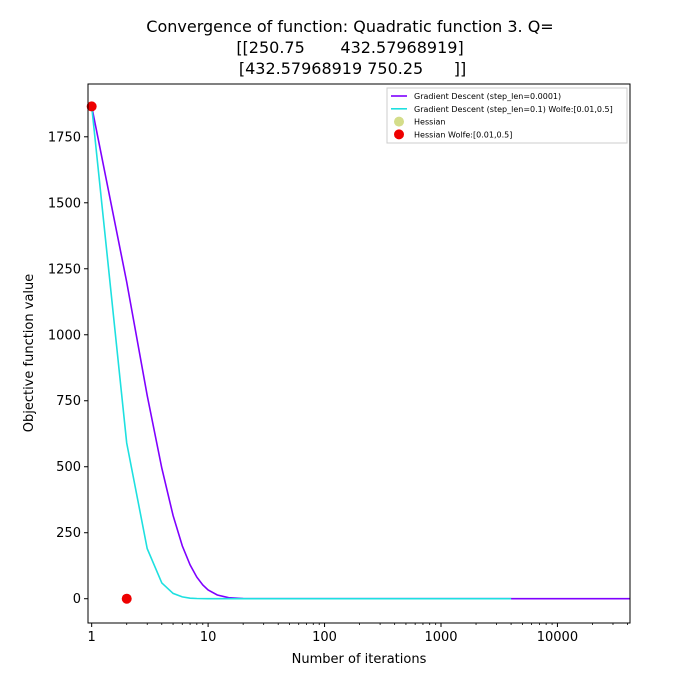  What do you see at coordinates (463, 134) in the screenshot?
I see `legend-label: Hessian Wolfe:[0.01,0.5]` at bounding box center [463, 134].